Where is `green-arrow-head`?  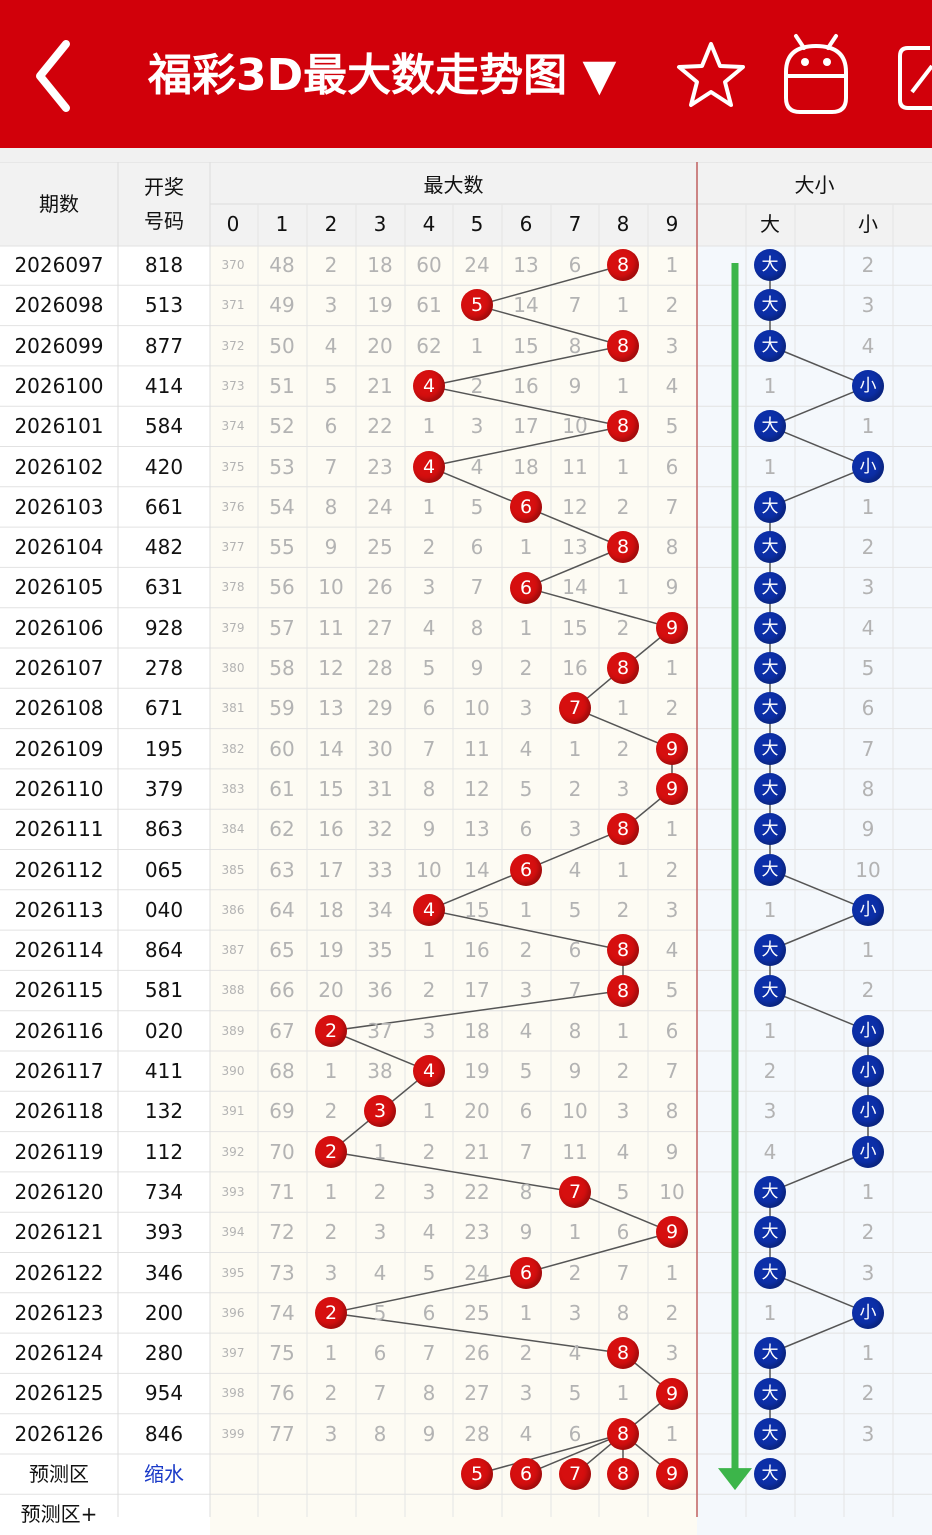 green-arrow-head is located at coordinates (735, 1479).